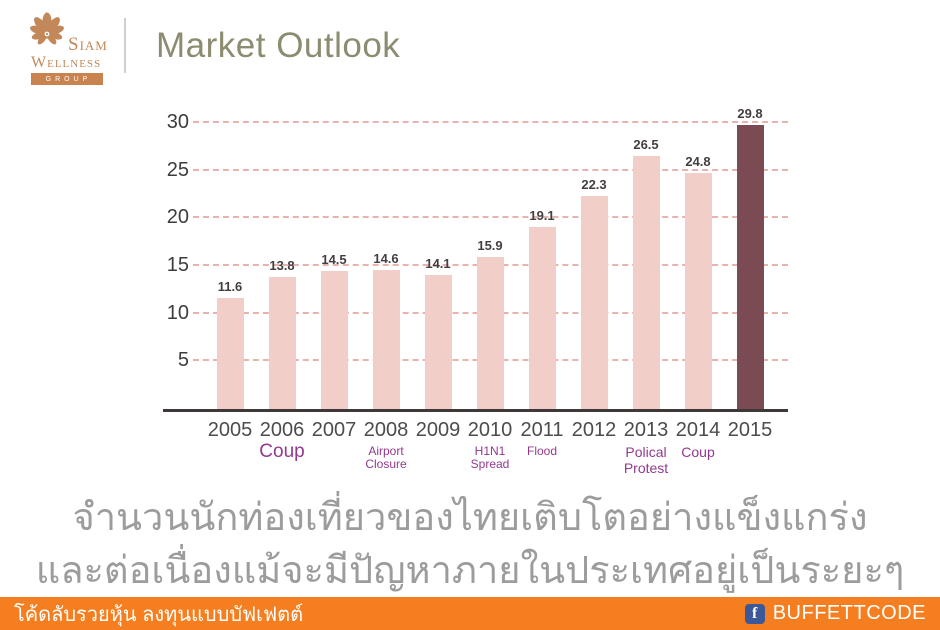 The width and height of the screenshot is (940, 630). Describe the element at coordinates (282, 265) in the screenshot. I see `bar-value-label-2006: 13.8` at that location.